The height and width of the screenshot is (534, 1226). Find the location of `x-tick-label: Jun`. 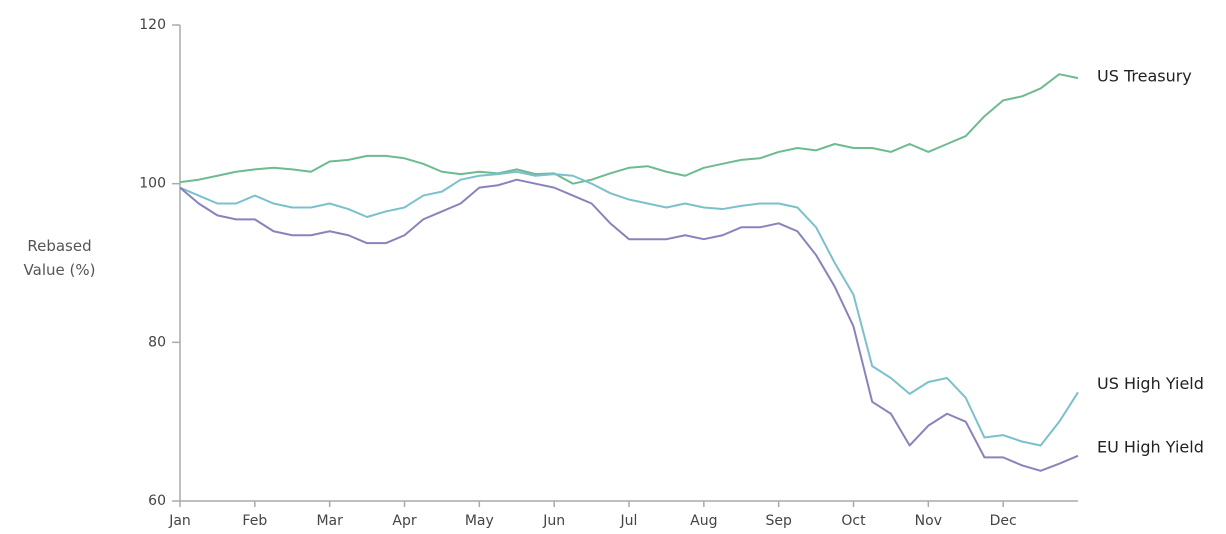

x-tick-label: Jun is located at coordinates (553, 521).